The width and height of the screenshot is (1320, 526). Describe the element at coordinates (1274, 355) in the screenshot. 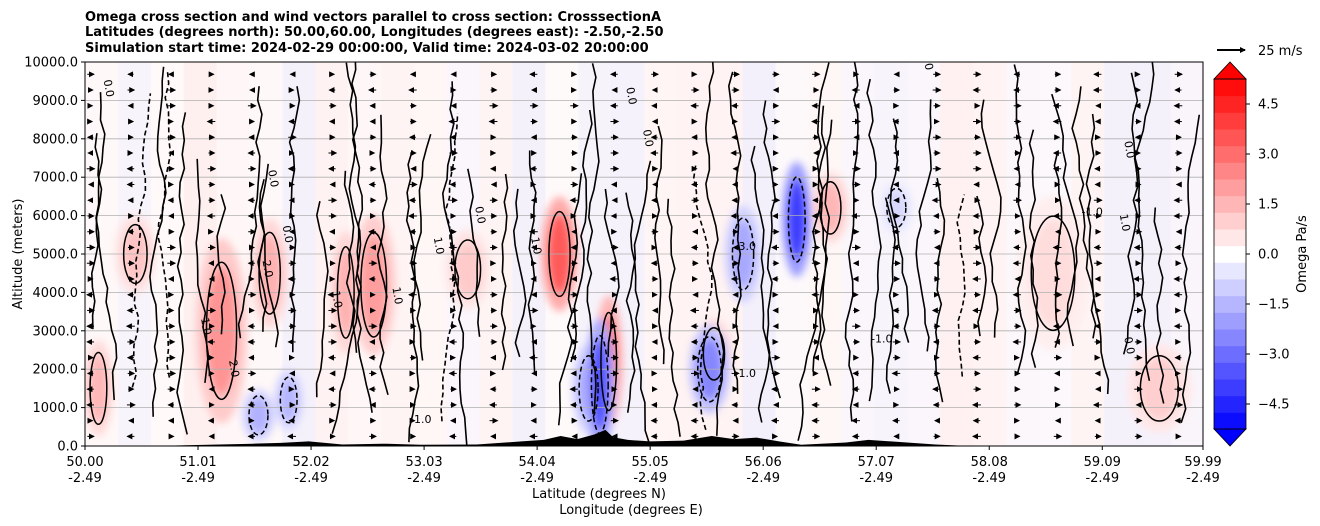

I see `colorbar-tick-label: −3.0` at that location.